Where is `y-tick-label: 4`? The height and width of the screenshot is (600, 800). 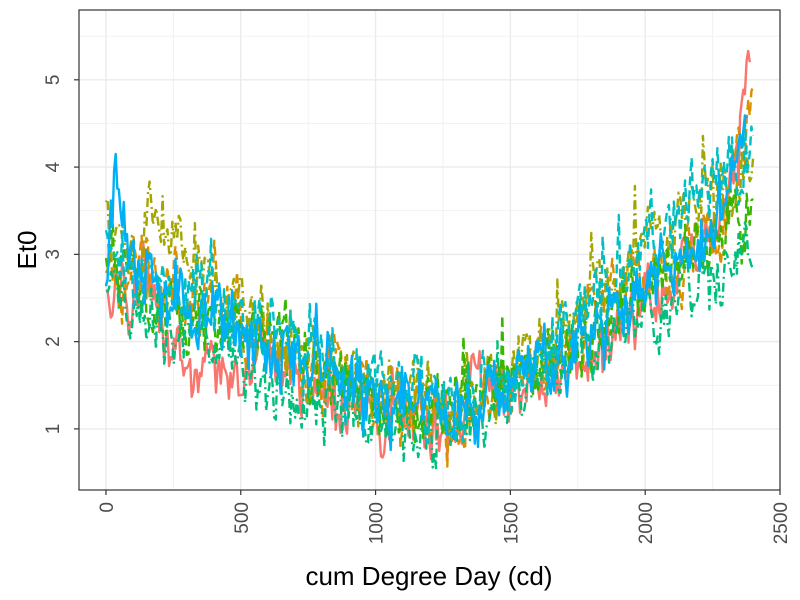 y-tick-label: 4 is located at coordinates (53, 166).